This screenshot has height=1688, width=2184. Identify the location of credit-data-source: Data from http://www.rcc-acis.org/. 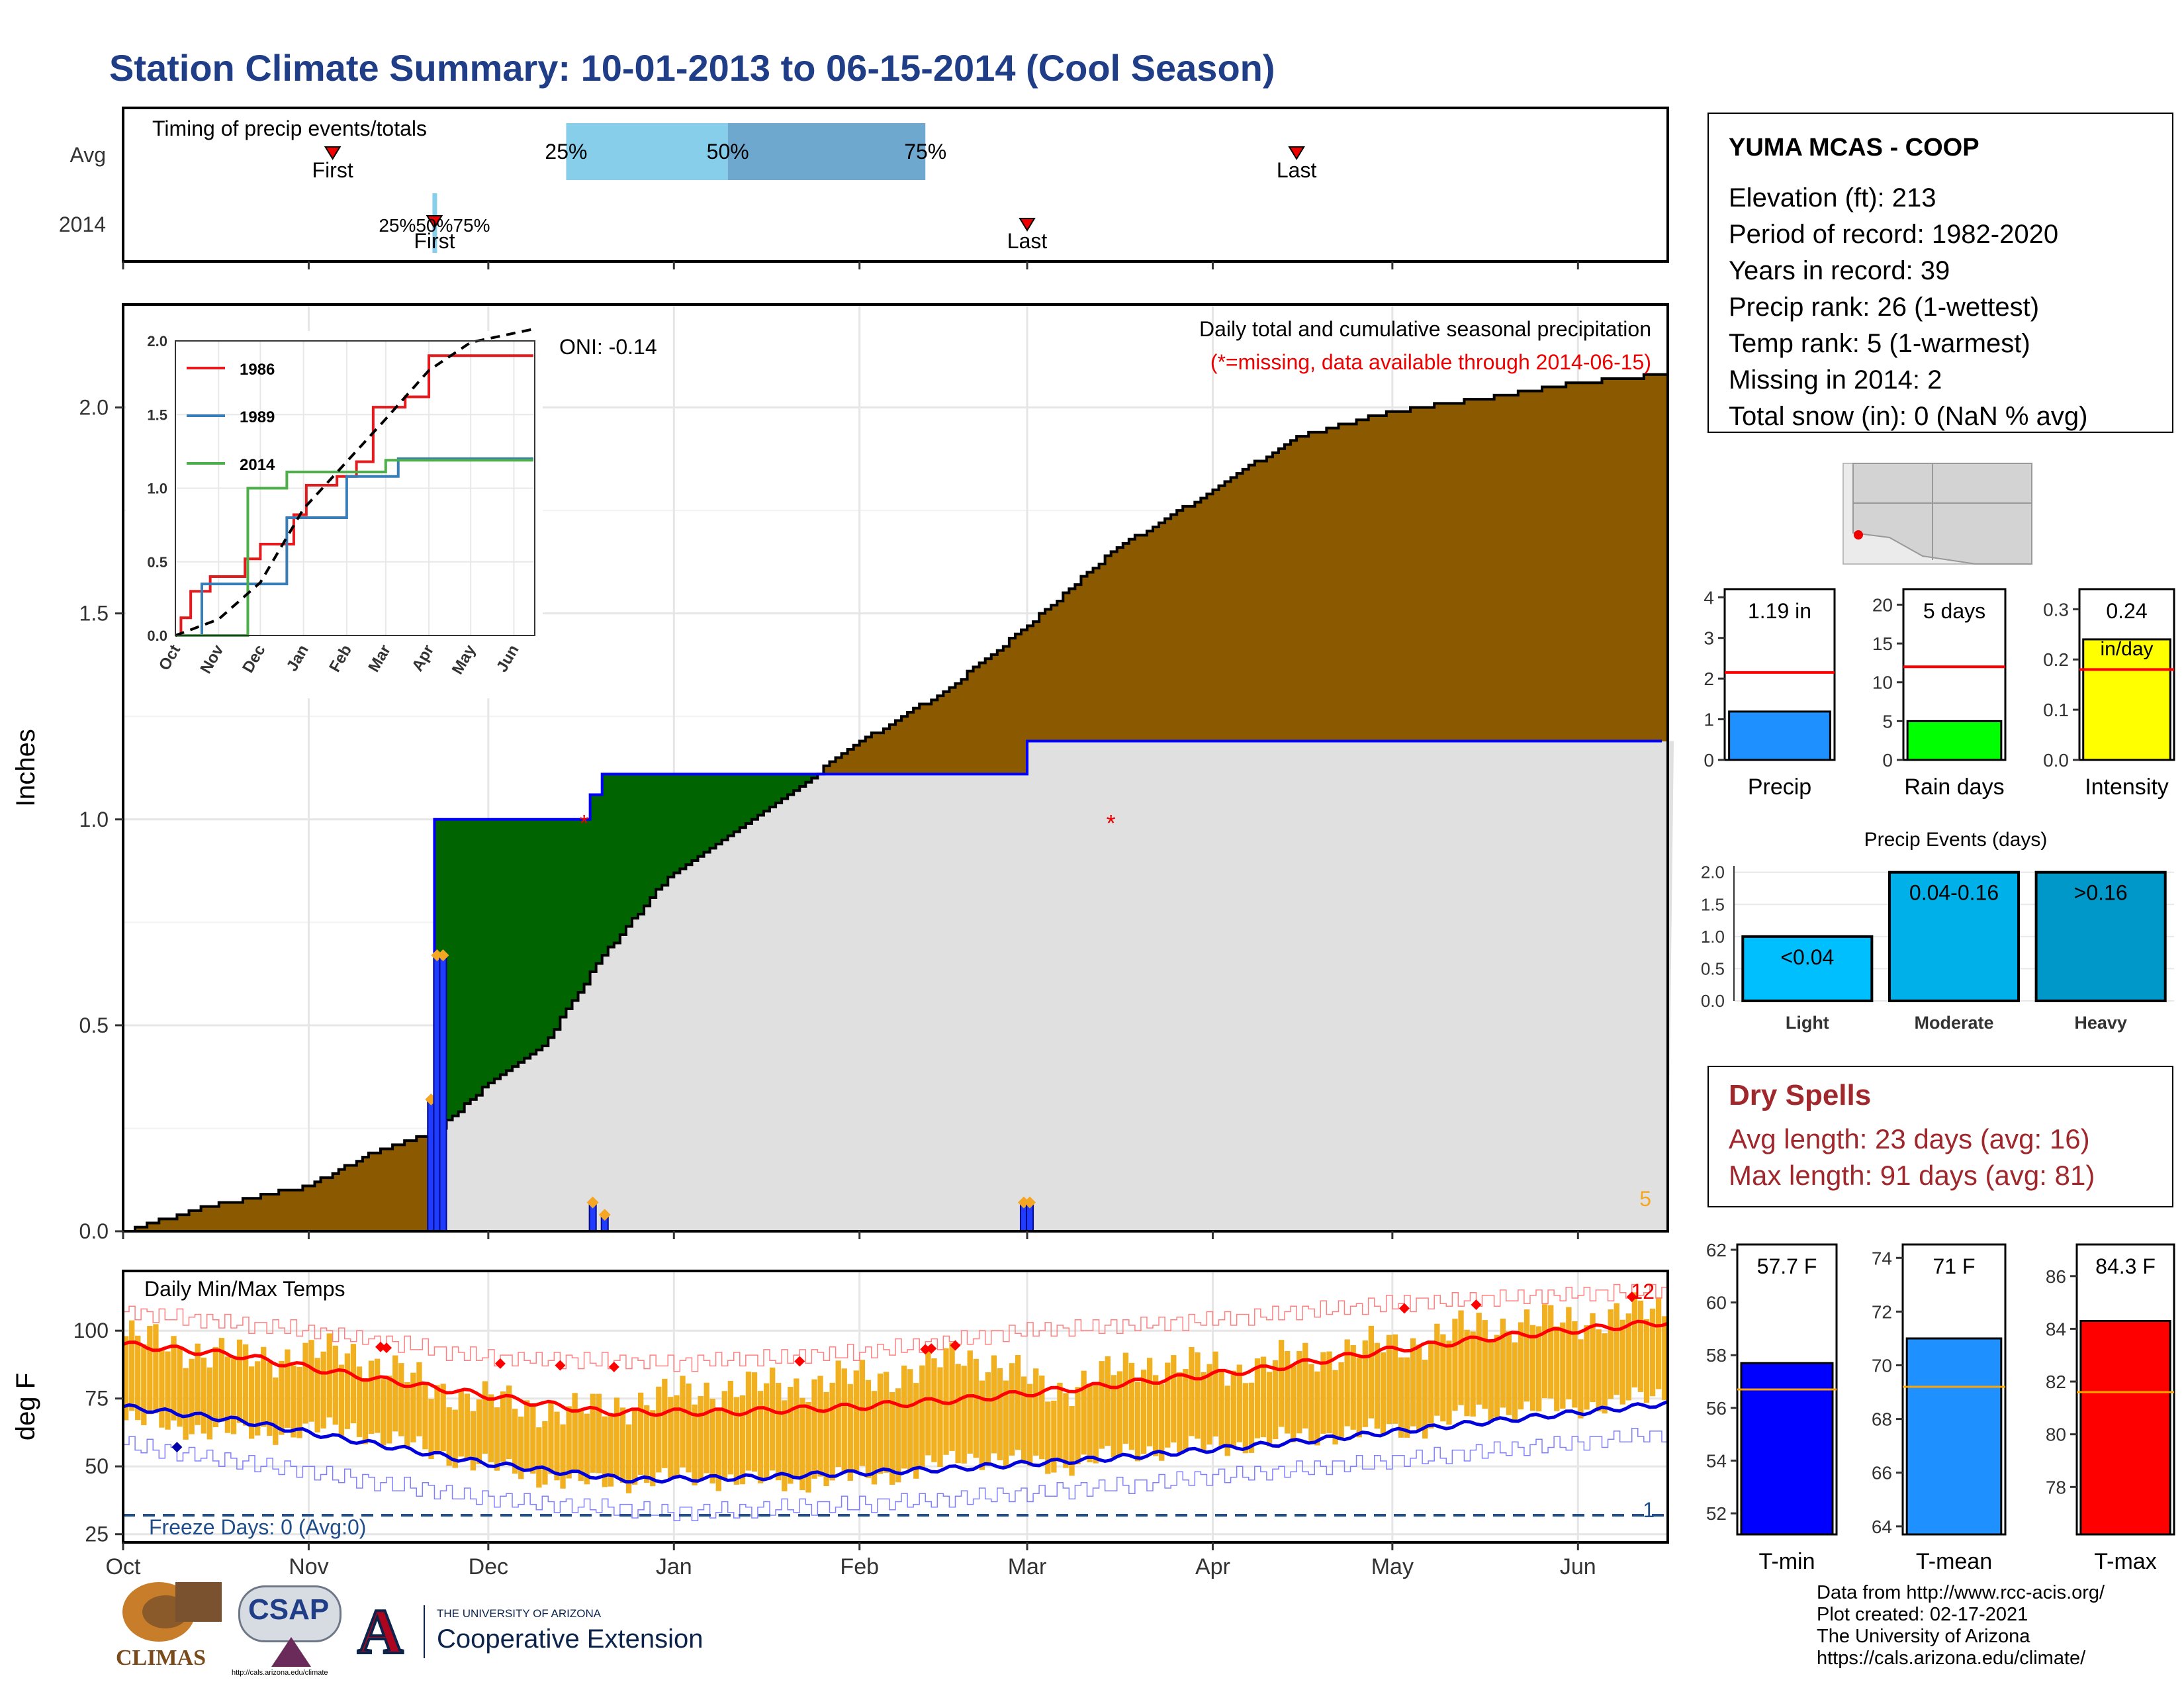
(1961, 1592).